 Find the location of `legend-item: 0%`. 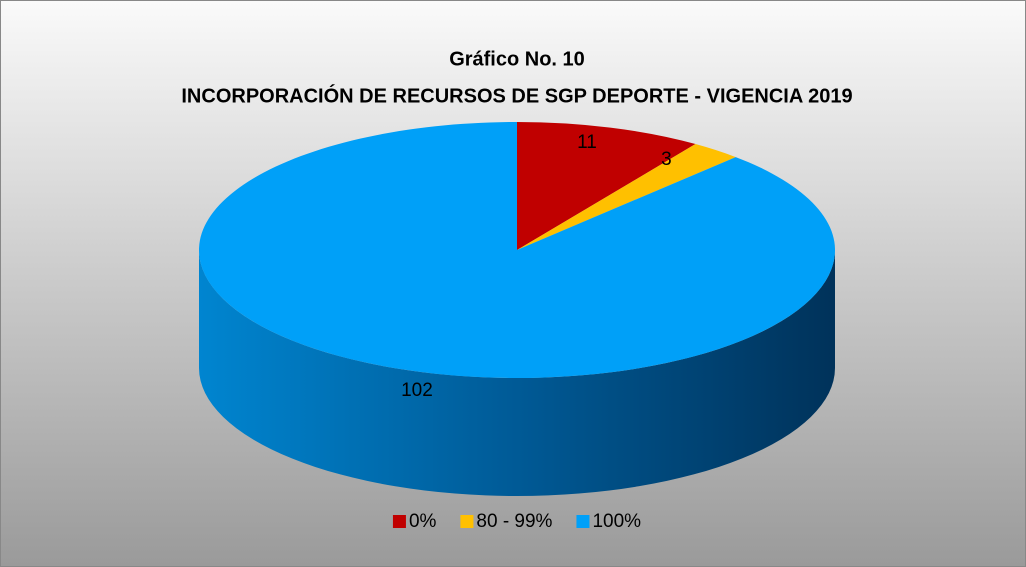

legend-item: 0% is located at coordinates (414, 521).